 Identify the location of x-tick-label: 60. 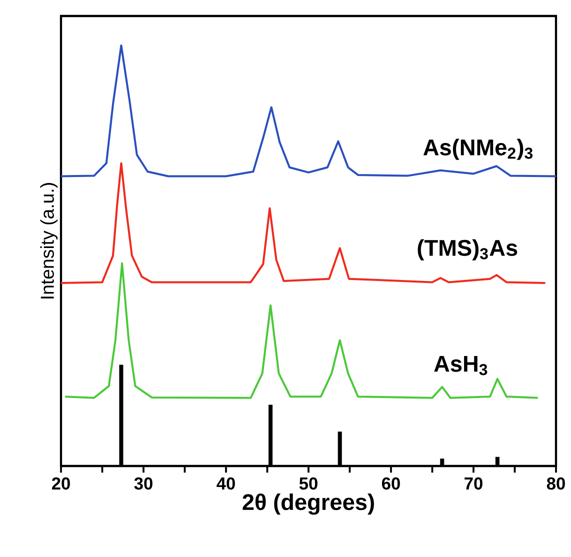
(391, 483).